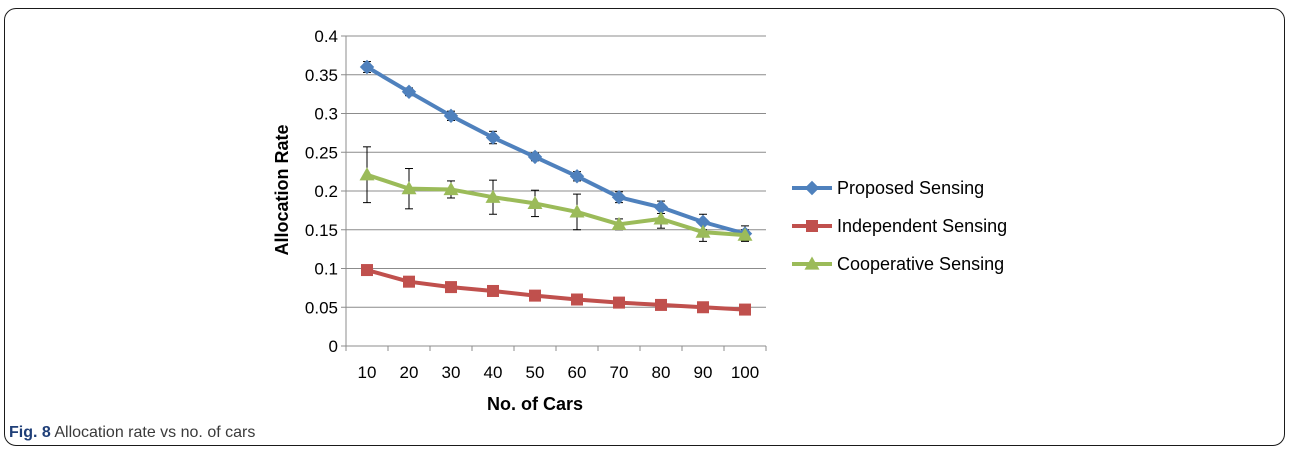  Describe the element at coordinates (661, 372) in the screenshot. I see `x-tick-label: 80` at that location.